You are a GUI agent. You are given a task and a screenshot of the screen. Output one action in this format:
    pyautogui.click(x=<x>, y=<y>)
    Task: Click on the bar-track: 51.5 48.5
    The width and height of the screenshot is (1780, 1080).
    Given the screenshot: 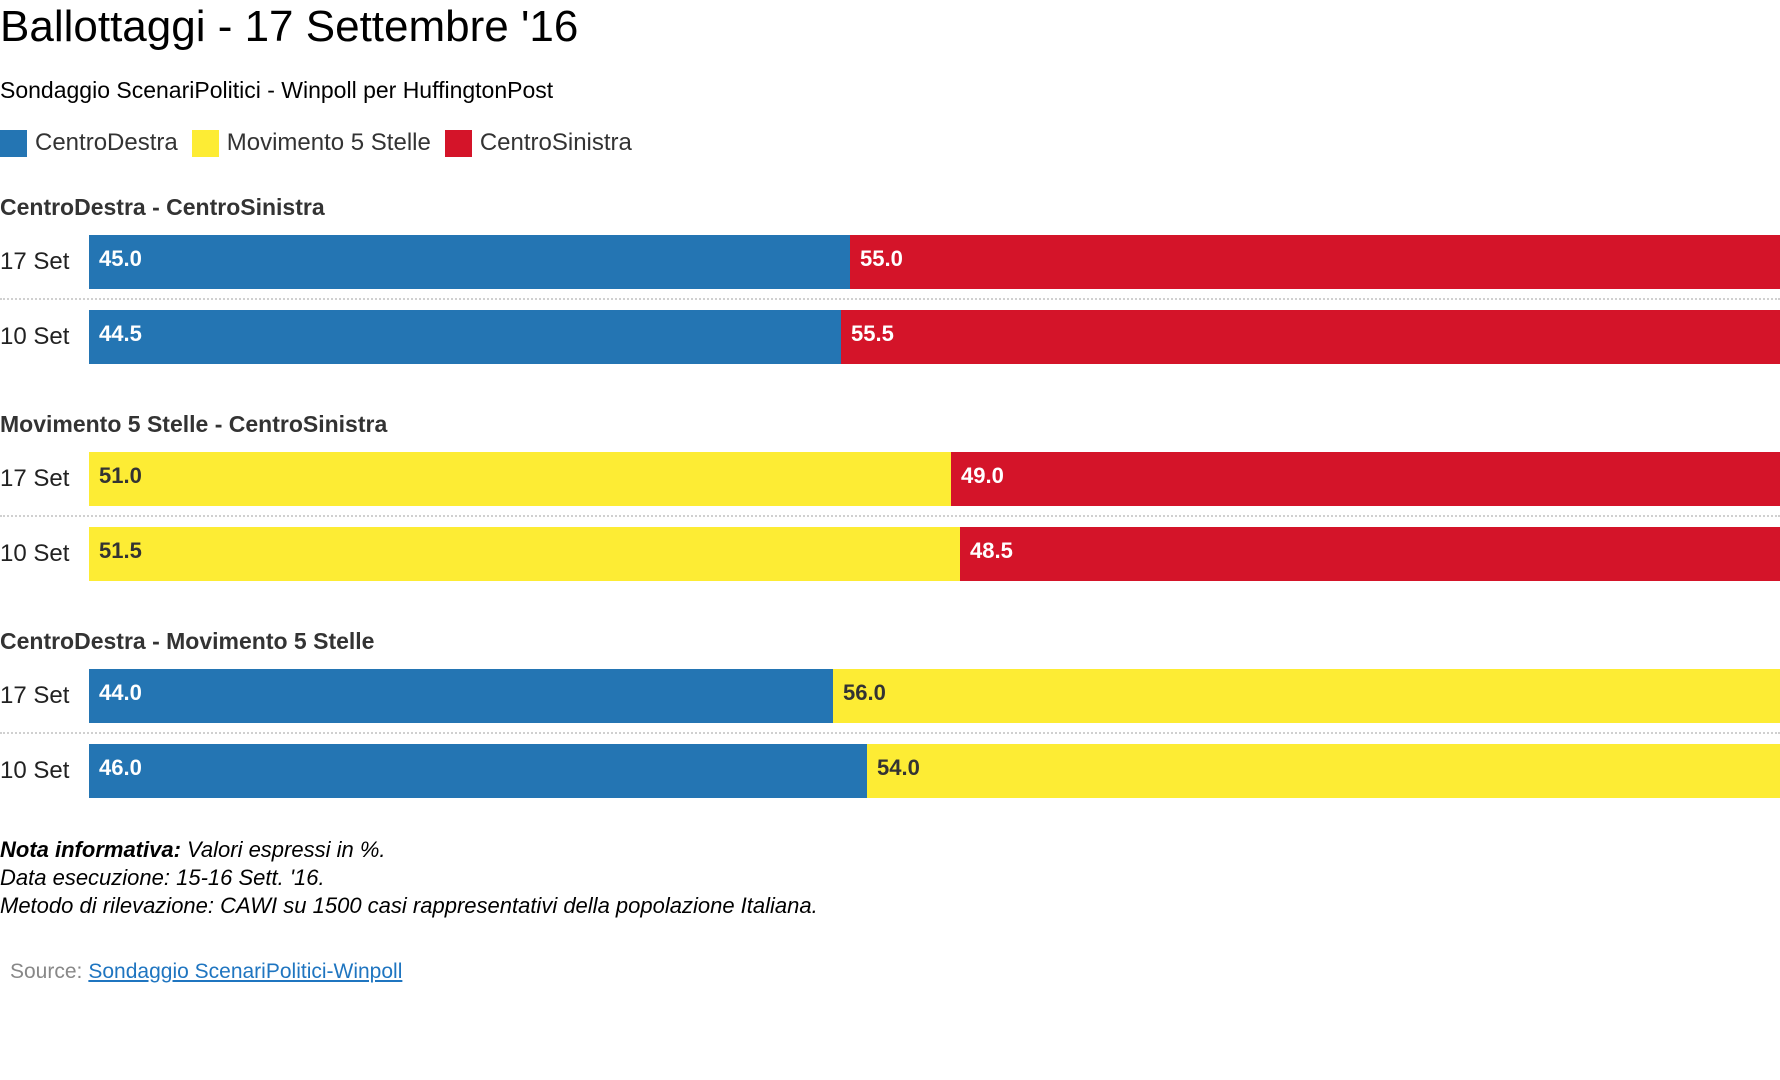 What is the action you would take?
    pyautogui.click(x=934, y=554)
    